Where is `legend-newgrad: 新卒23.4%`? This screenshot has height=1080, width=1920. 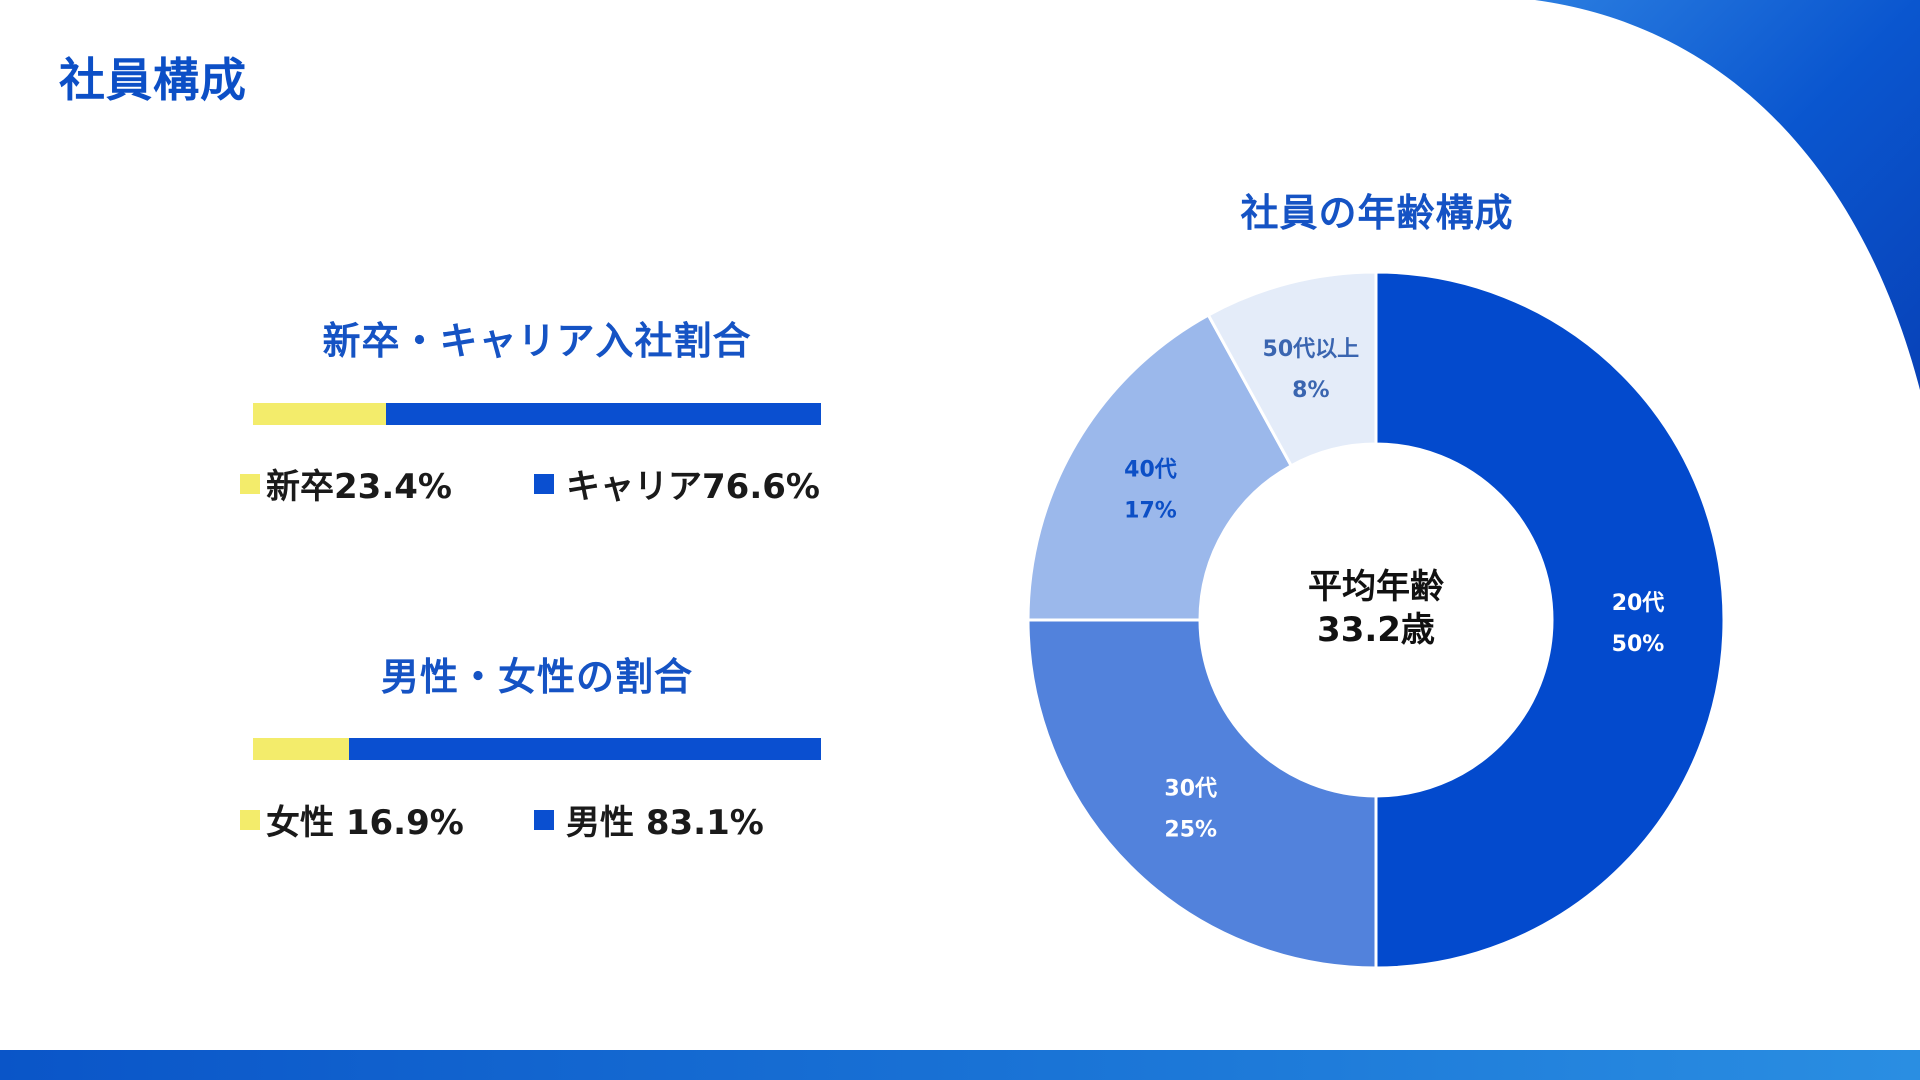 legend-newgrad: 新卒23.4% is located at coordinates (346, 483).